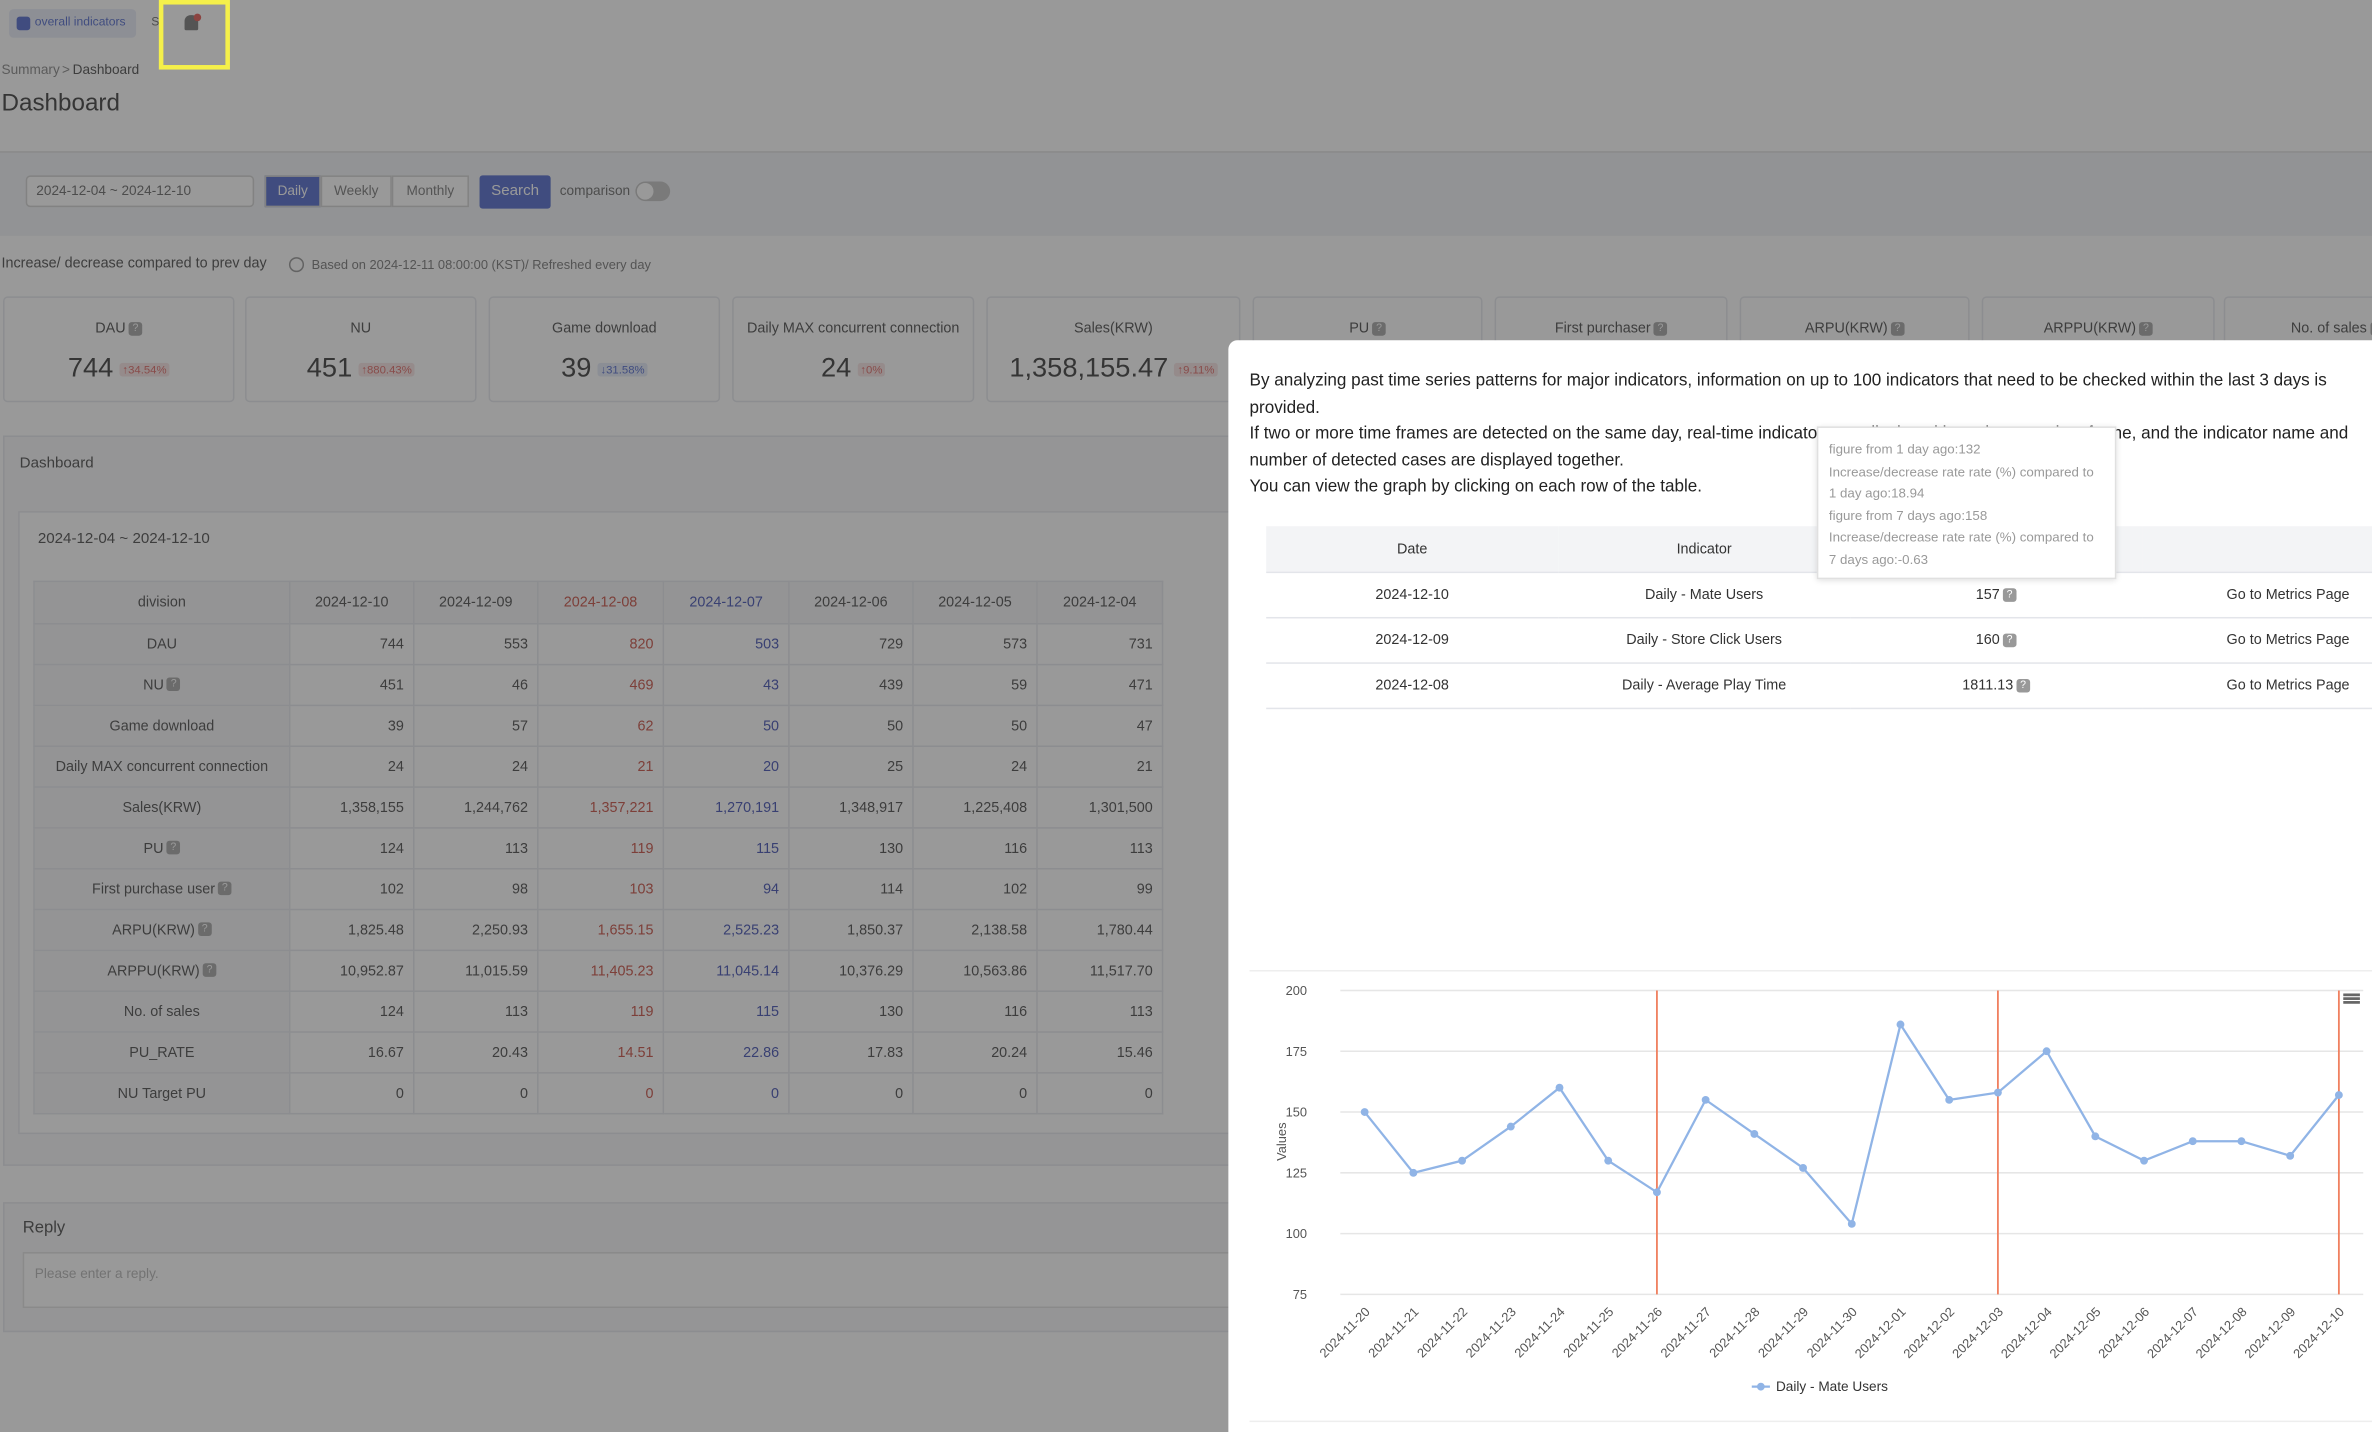 The width and height of the screenshot is (2372, 1432). Describe the element at coordinates (1760, 1386) in the screenshot. I see `legend-marker` at that location.